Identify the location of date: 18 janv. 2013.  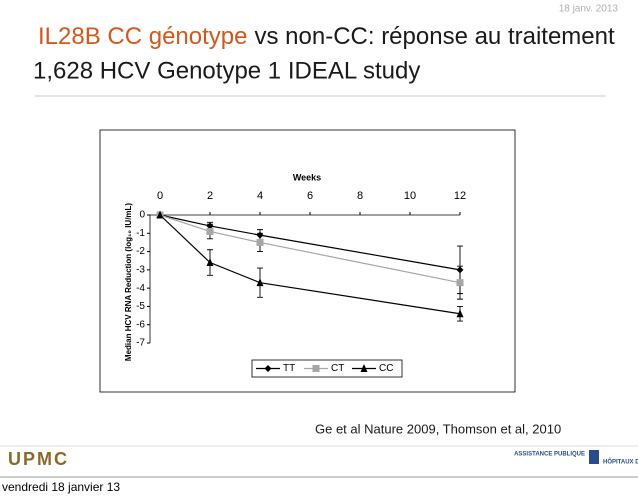
(589, 9).